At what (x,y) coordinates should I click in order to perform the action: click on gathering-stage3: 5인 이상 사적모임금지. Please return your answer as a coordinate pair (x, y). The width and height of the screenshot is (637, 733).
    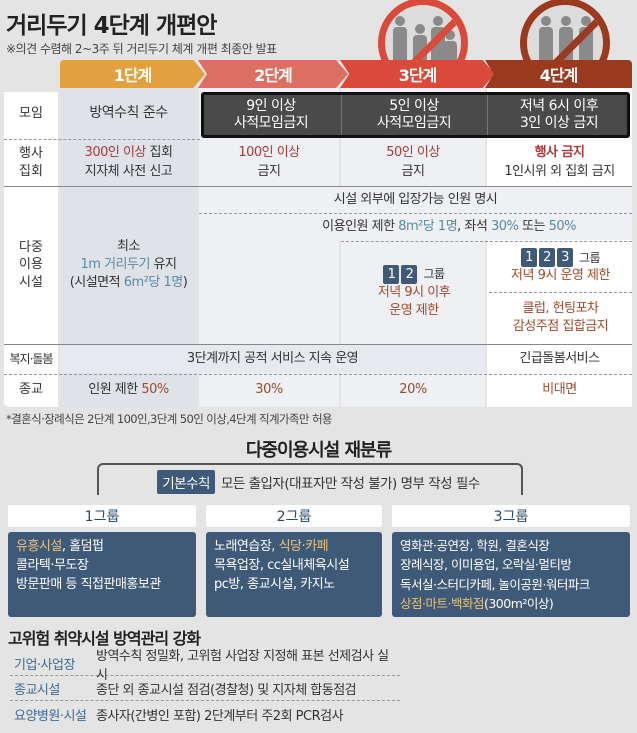
    Looking at the image, I should click on (414, 114).